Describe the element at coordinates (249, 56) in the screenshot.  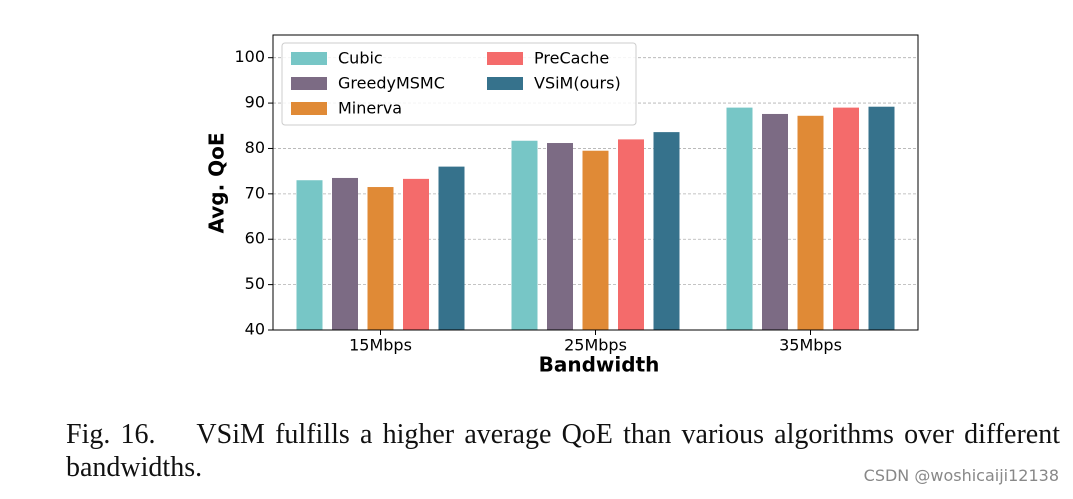
I see `y-tick-label: 100` at that location.